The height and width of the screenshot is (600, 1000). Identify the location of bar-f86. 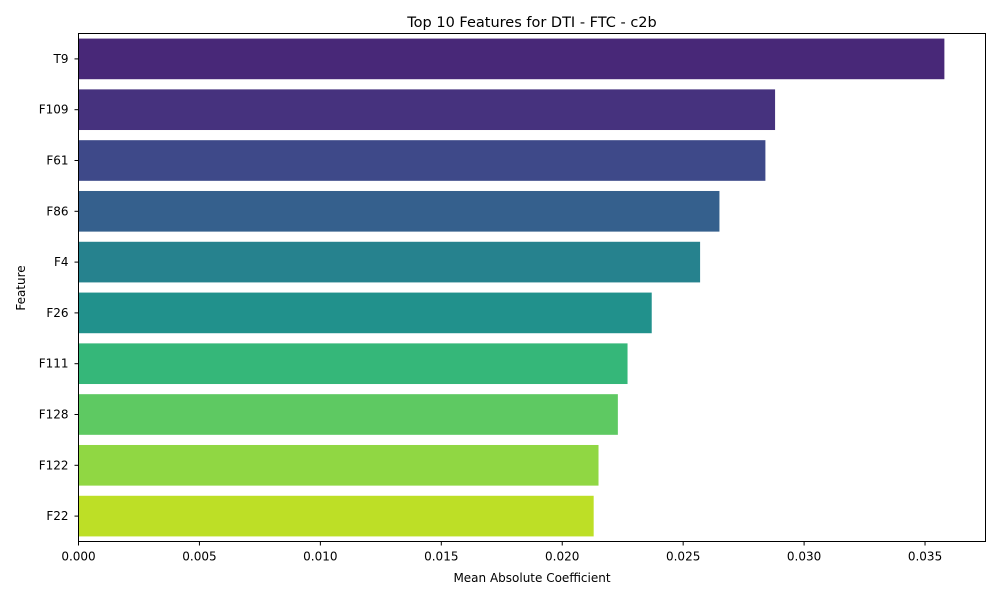
(399, 211).